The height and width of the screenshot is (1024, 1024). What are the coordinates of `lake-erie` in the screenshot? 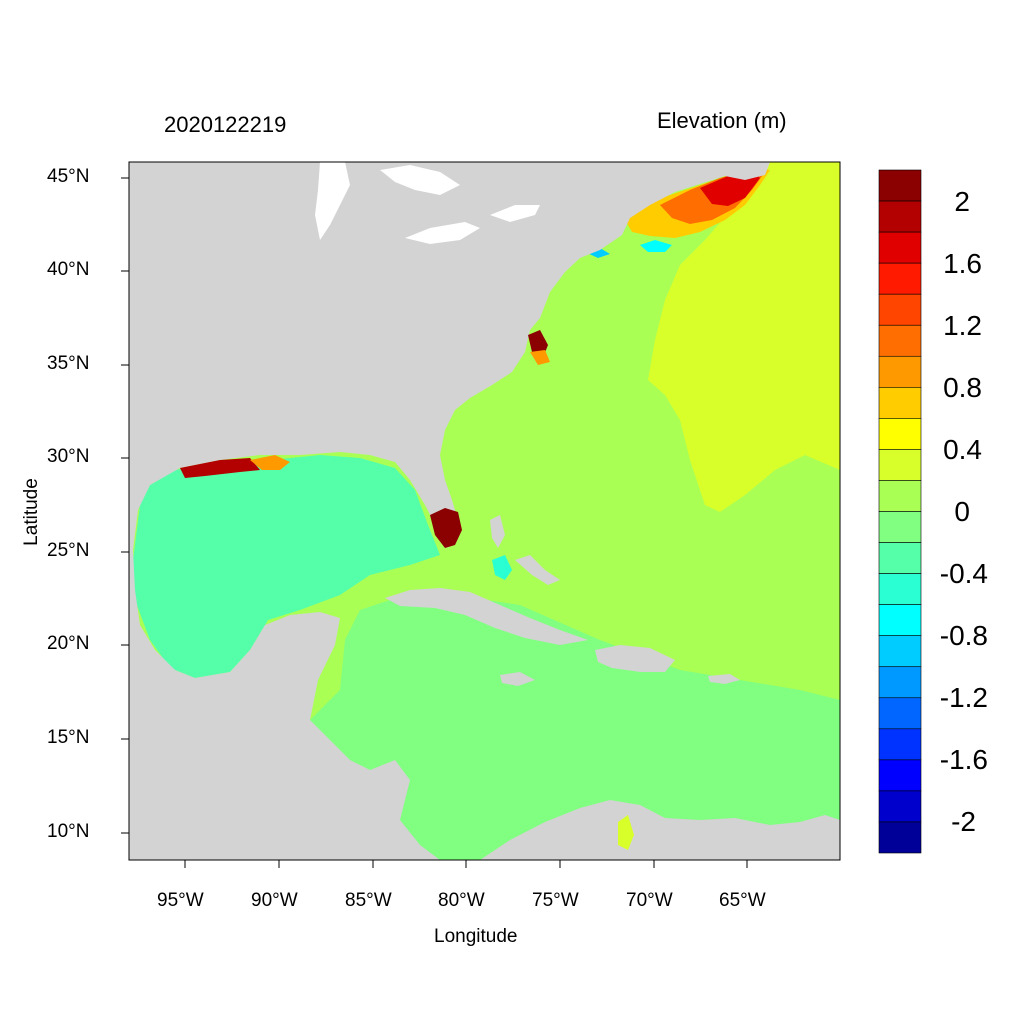 It's located at (442, 233).